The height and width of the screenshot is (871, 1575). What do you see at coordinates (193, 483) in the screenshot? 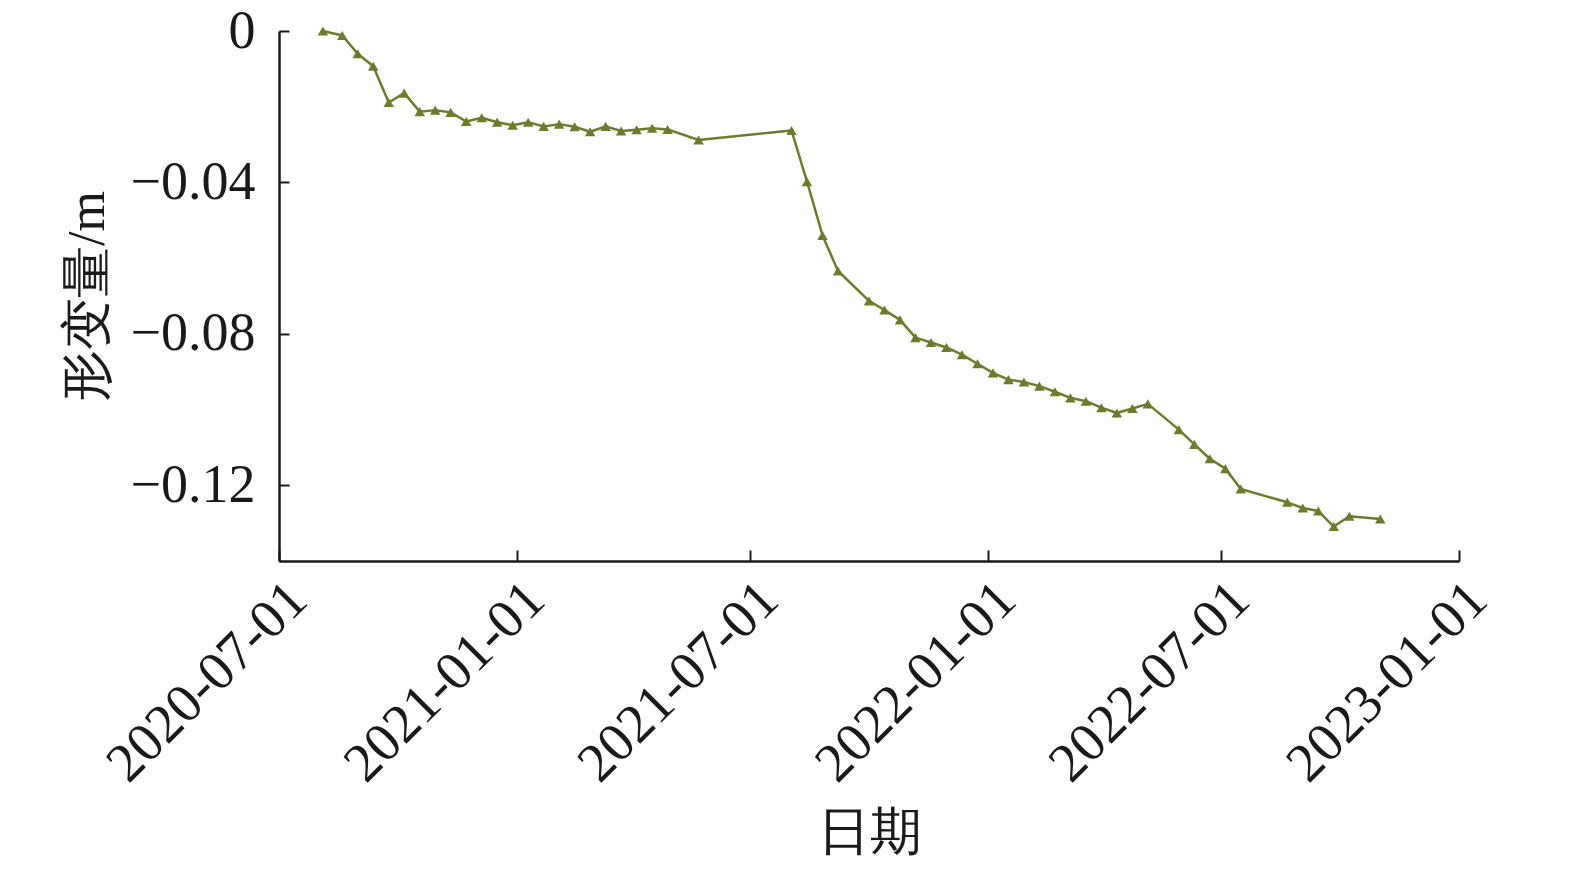
I see `y-tick-label: −0.12` at bounding box center [193, 483].